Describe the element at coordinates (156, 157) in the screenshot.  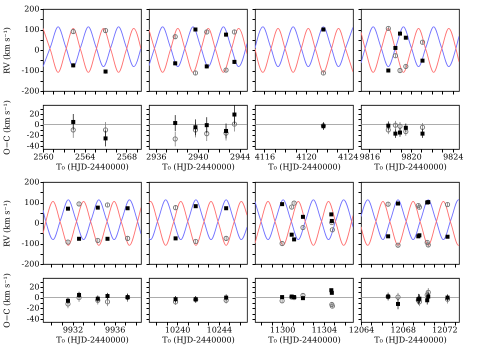
I see `x-tick-label: 2936` at that location.